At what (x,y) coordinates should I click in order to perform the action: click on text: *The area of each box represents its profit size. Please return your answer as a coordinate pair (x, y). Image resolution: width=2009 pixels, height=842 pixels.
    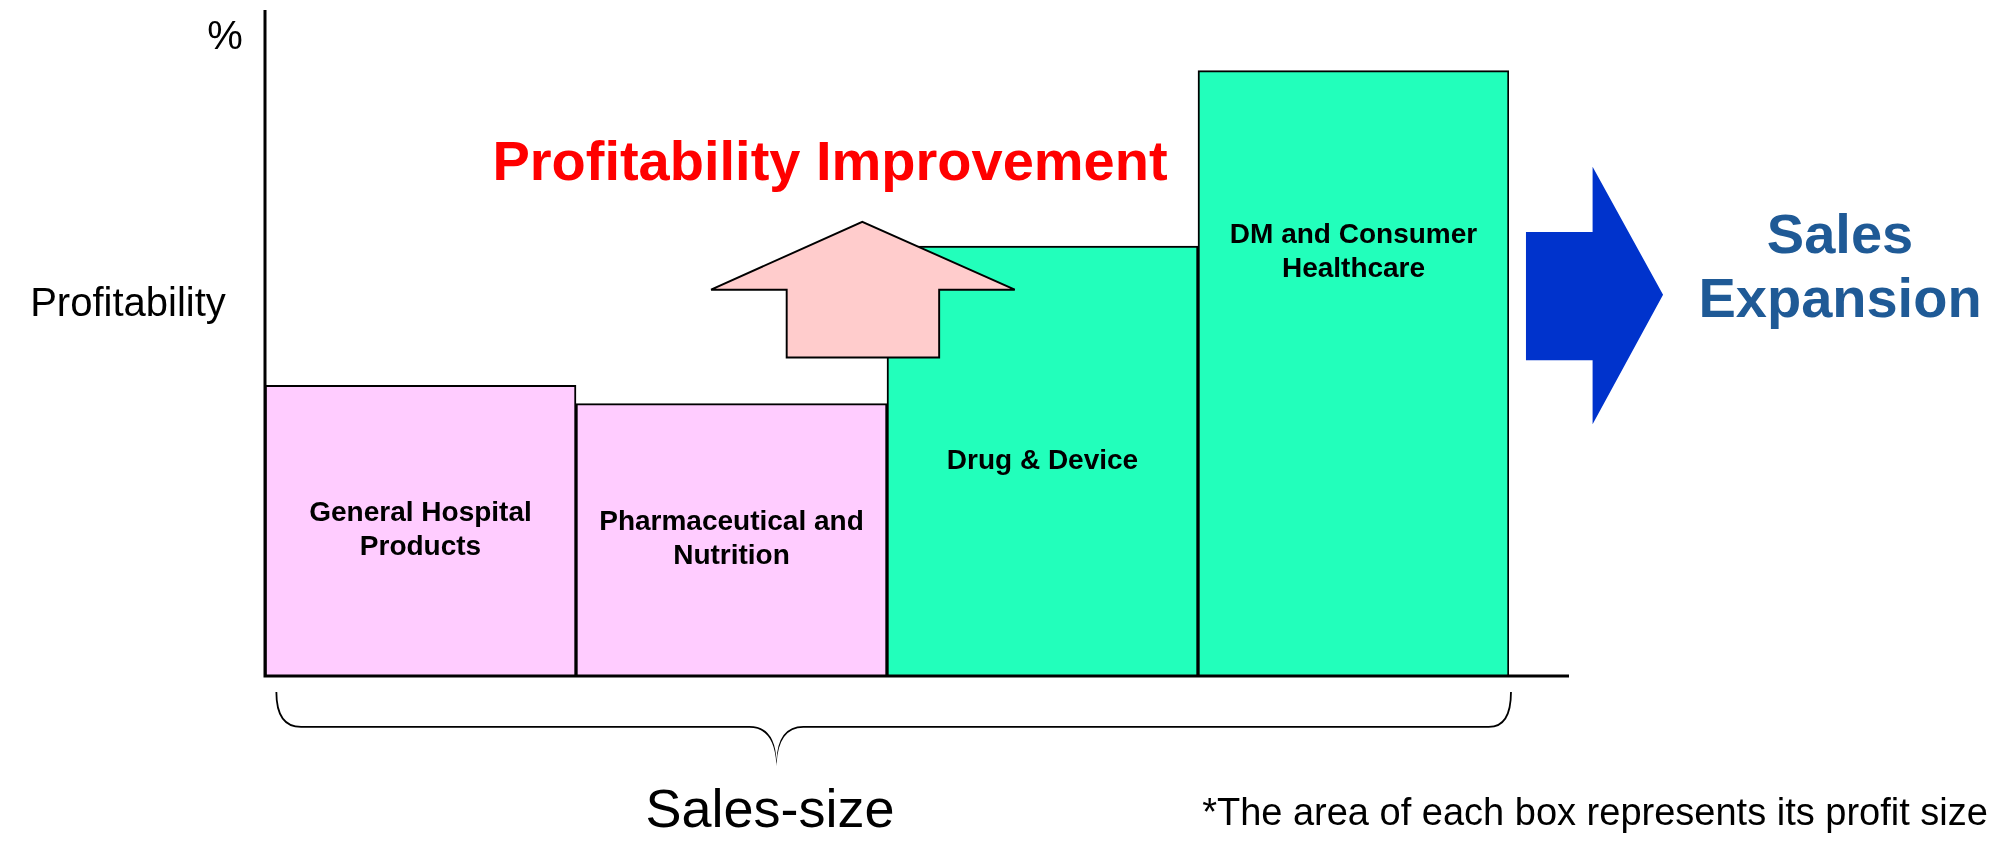
    Looking at the image, I should click on (1595, 812).